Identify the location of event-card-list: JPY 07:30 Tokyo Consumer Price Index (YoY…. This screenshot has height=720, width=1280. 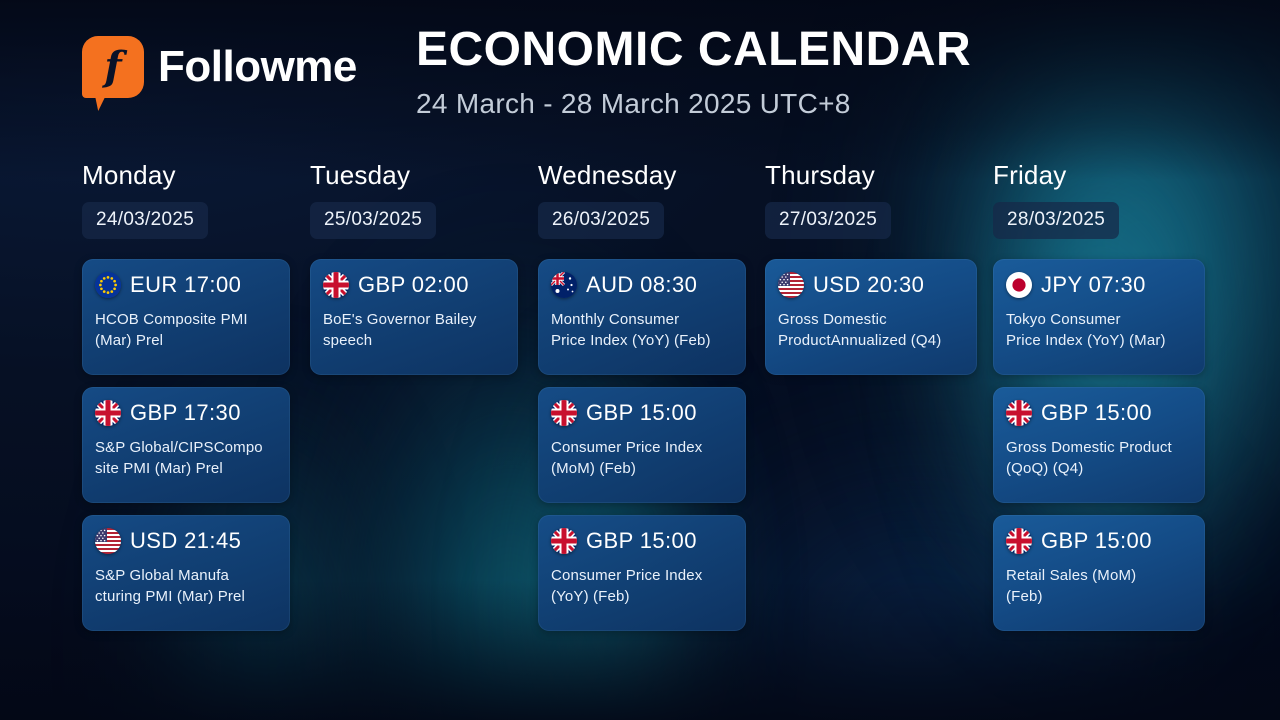
(1099, 445).